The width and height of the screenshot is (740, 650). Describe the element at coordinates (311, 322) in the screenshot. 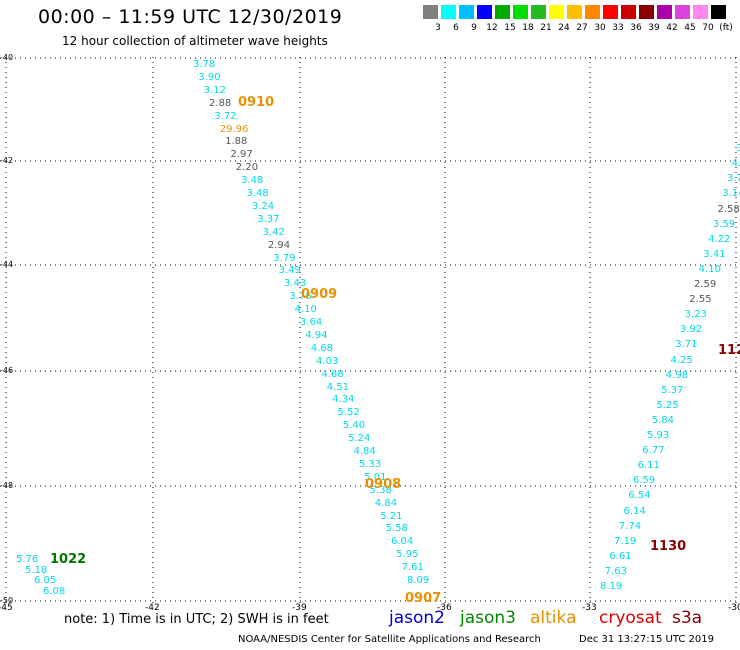

I see `wave-height-value: 3.64` at that location.